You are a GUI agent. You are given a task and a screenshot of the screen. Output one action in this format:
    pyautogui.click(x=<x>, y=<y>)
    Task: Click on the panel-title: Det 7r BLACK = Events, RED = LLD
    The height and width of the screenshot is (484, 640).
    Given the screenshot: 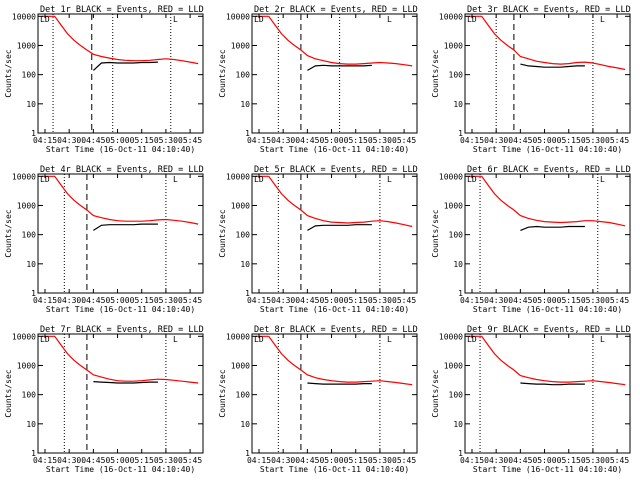 What is the action you would take?
    pyautogui.click(x=122, y=330)
    